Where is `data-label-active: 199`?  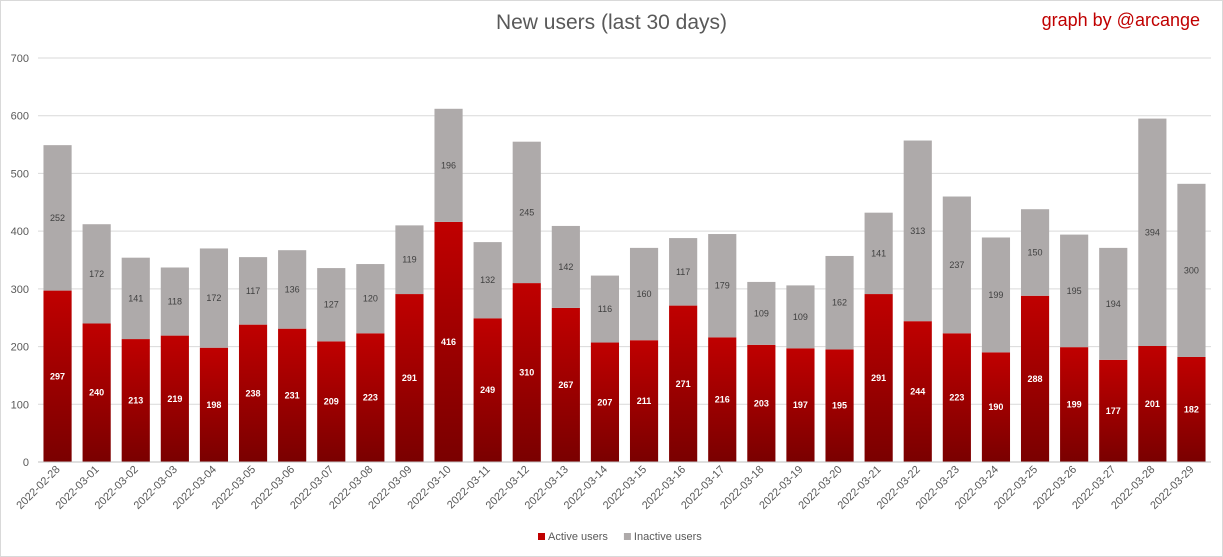
data-label-active: 199 is located at coordinates (1074, 405).